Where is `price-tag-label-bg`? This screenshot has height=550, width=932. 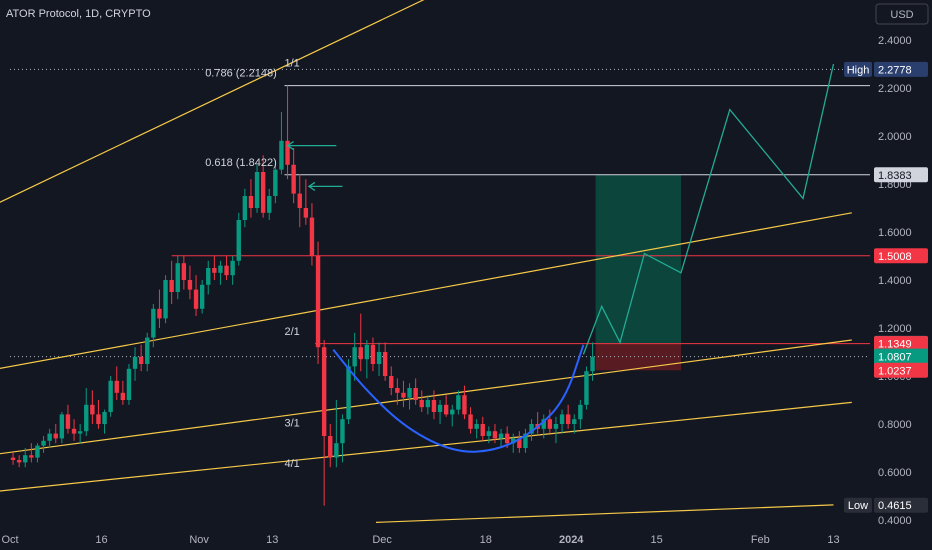
price-tag-label-bg is located at coordinates (858, 505).